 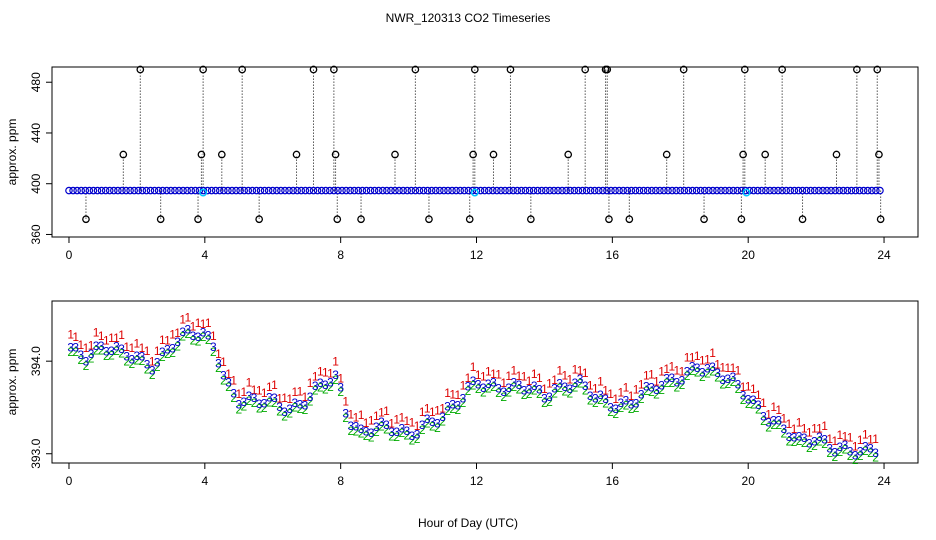 I want to click on cyan-point, so click(x=474, y=192).